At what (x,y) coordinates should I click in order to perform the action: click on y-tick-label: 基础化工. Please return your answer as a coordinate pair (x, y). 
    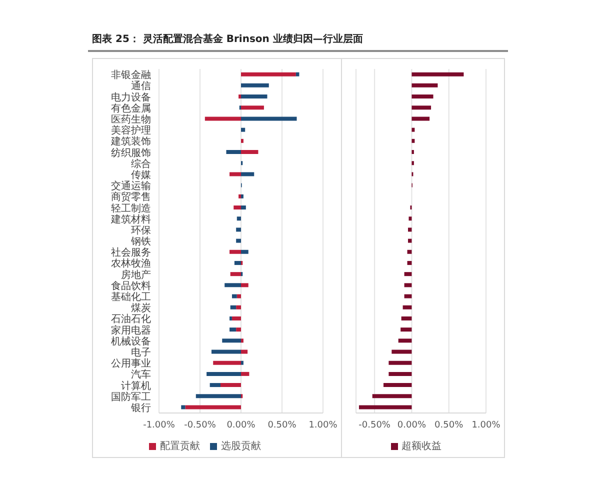
    Looking at the image, I should click on (131, 297).